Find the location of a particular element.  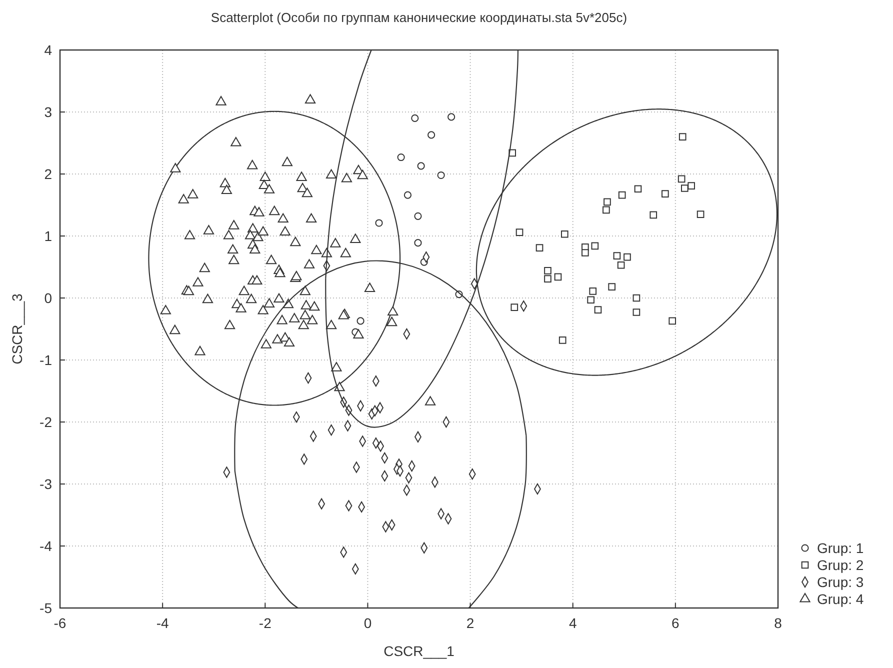

y-tick-label: -4 is located at coordinates (46, 546).